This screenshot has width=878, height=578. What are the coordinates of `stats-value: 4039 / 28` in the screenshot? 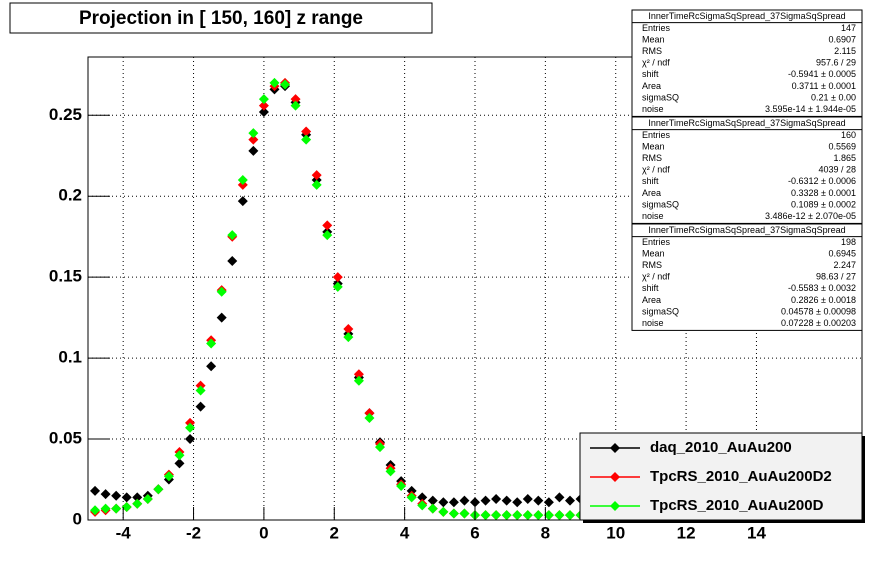 It's located at (837, 170).